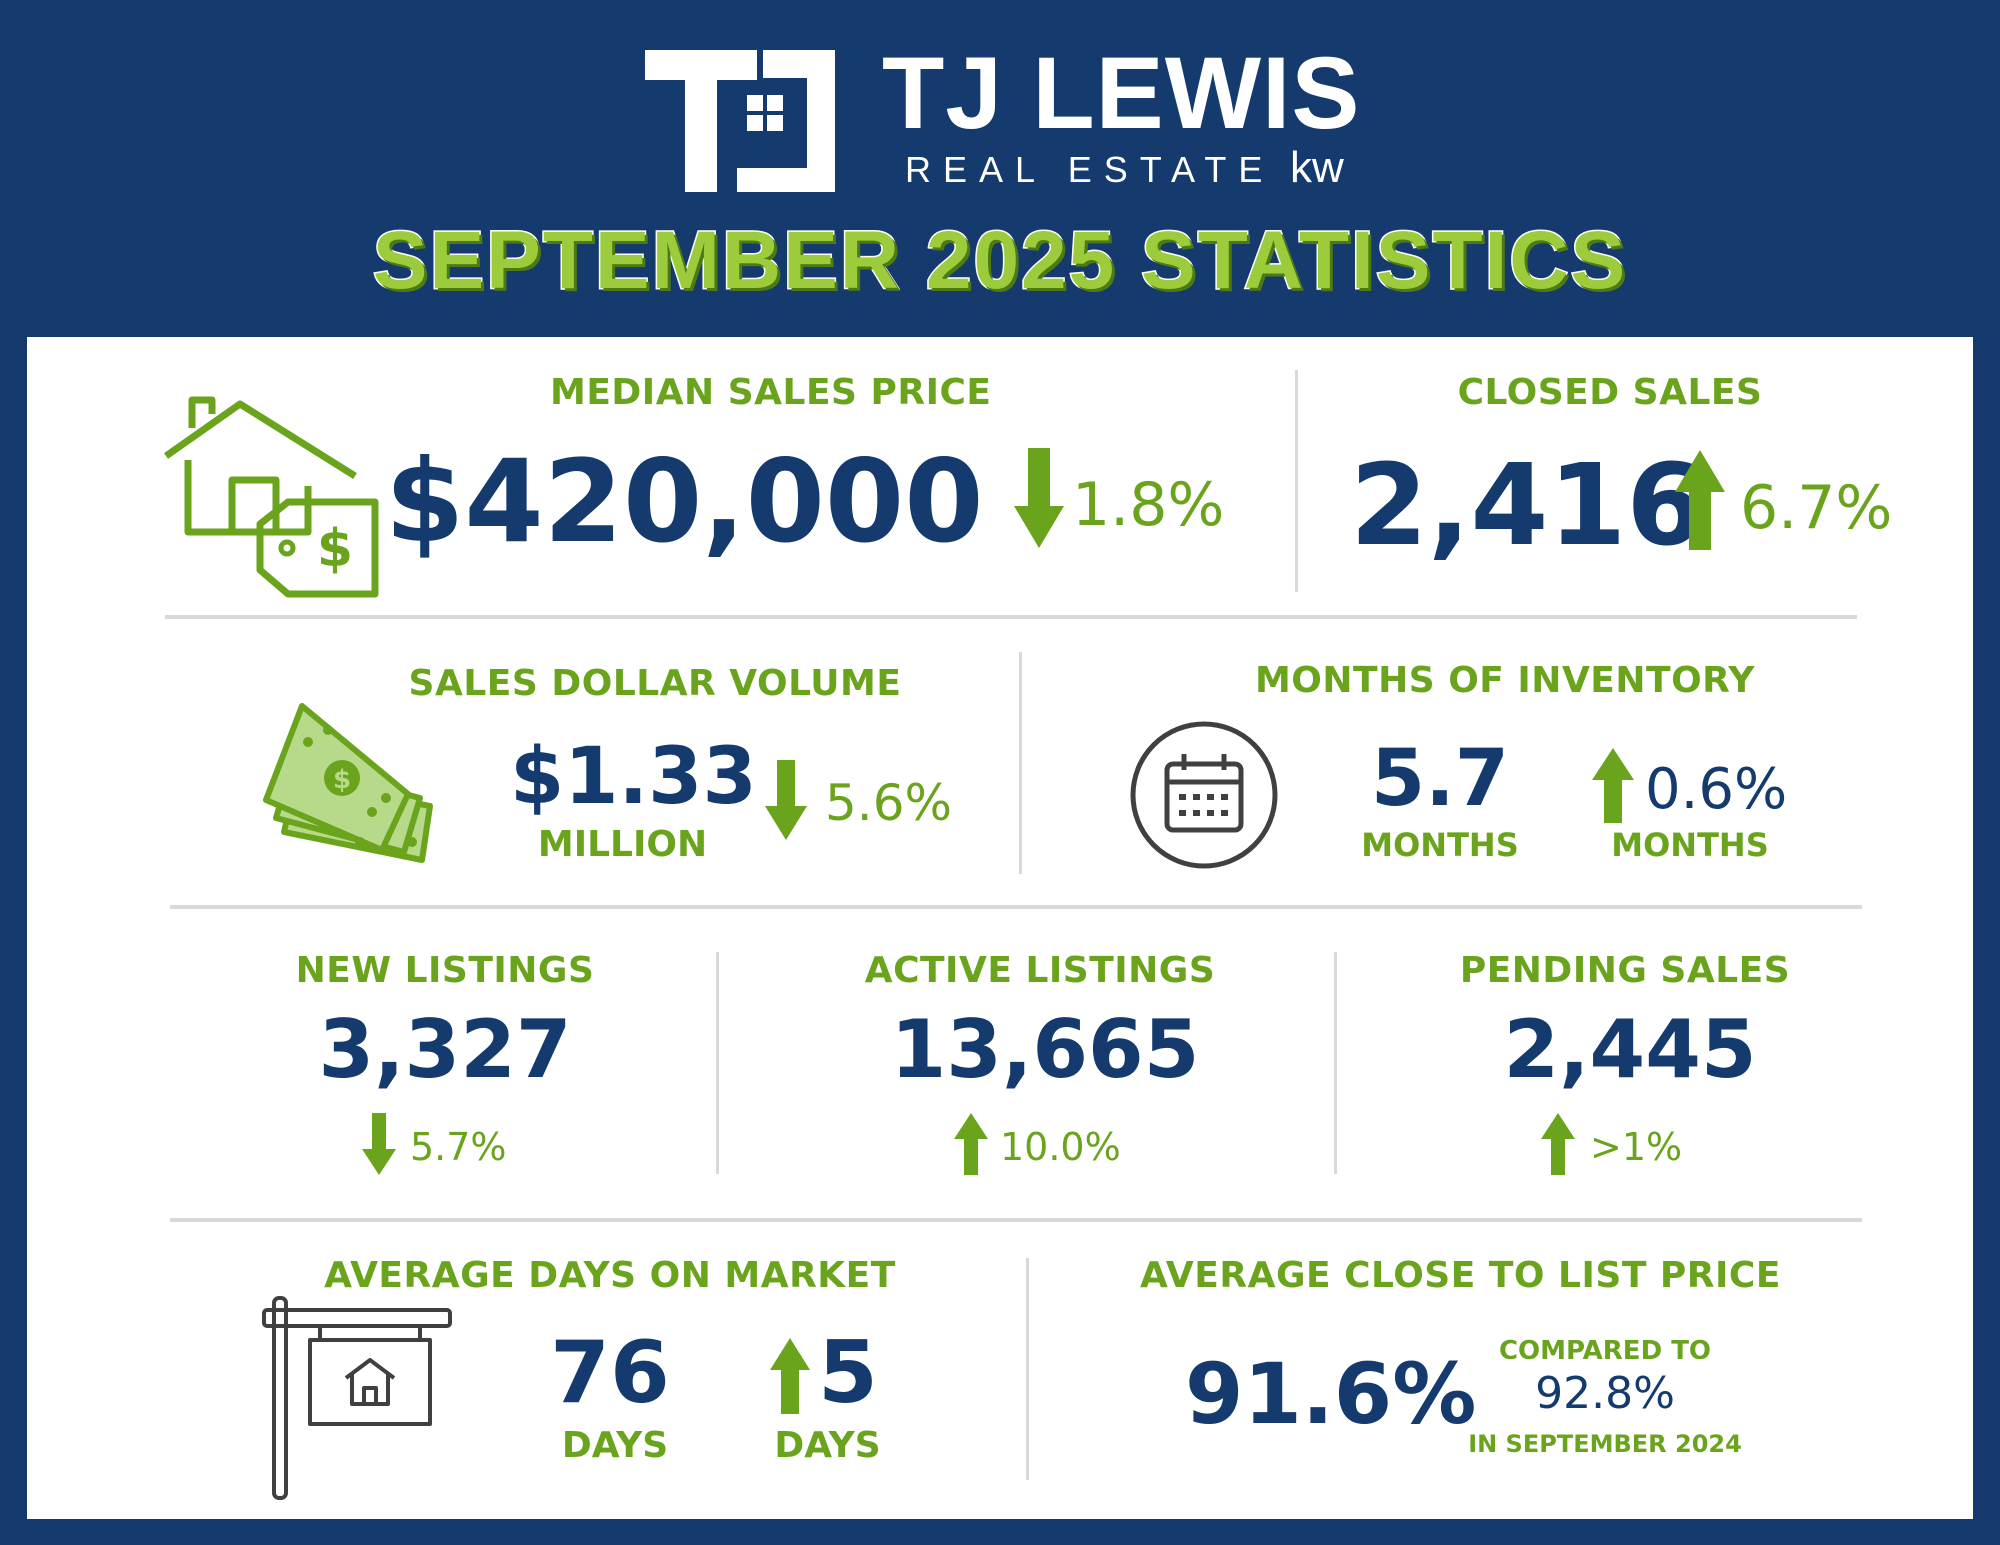  Describe the element at coordinates (445, 970) in the screenshot. I see `new-listings-label: NEW LISTINGS` at that location.